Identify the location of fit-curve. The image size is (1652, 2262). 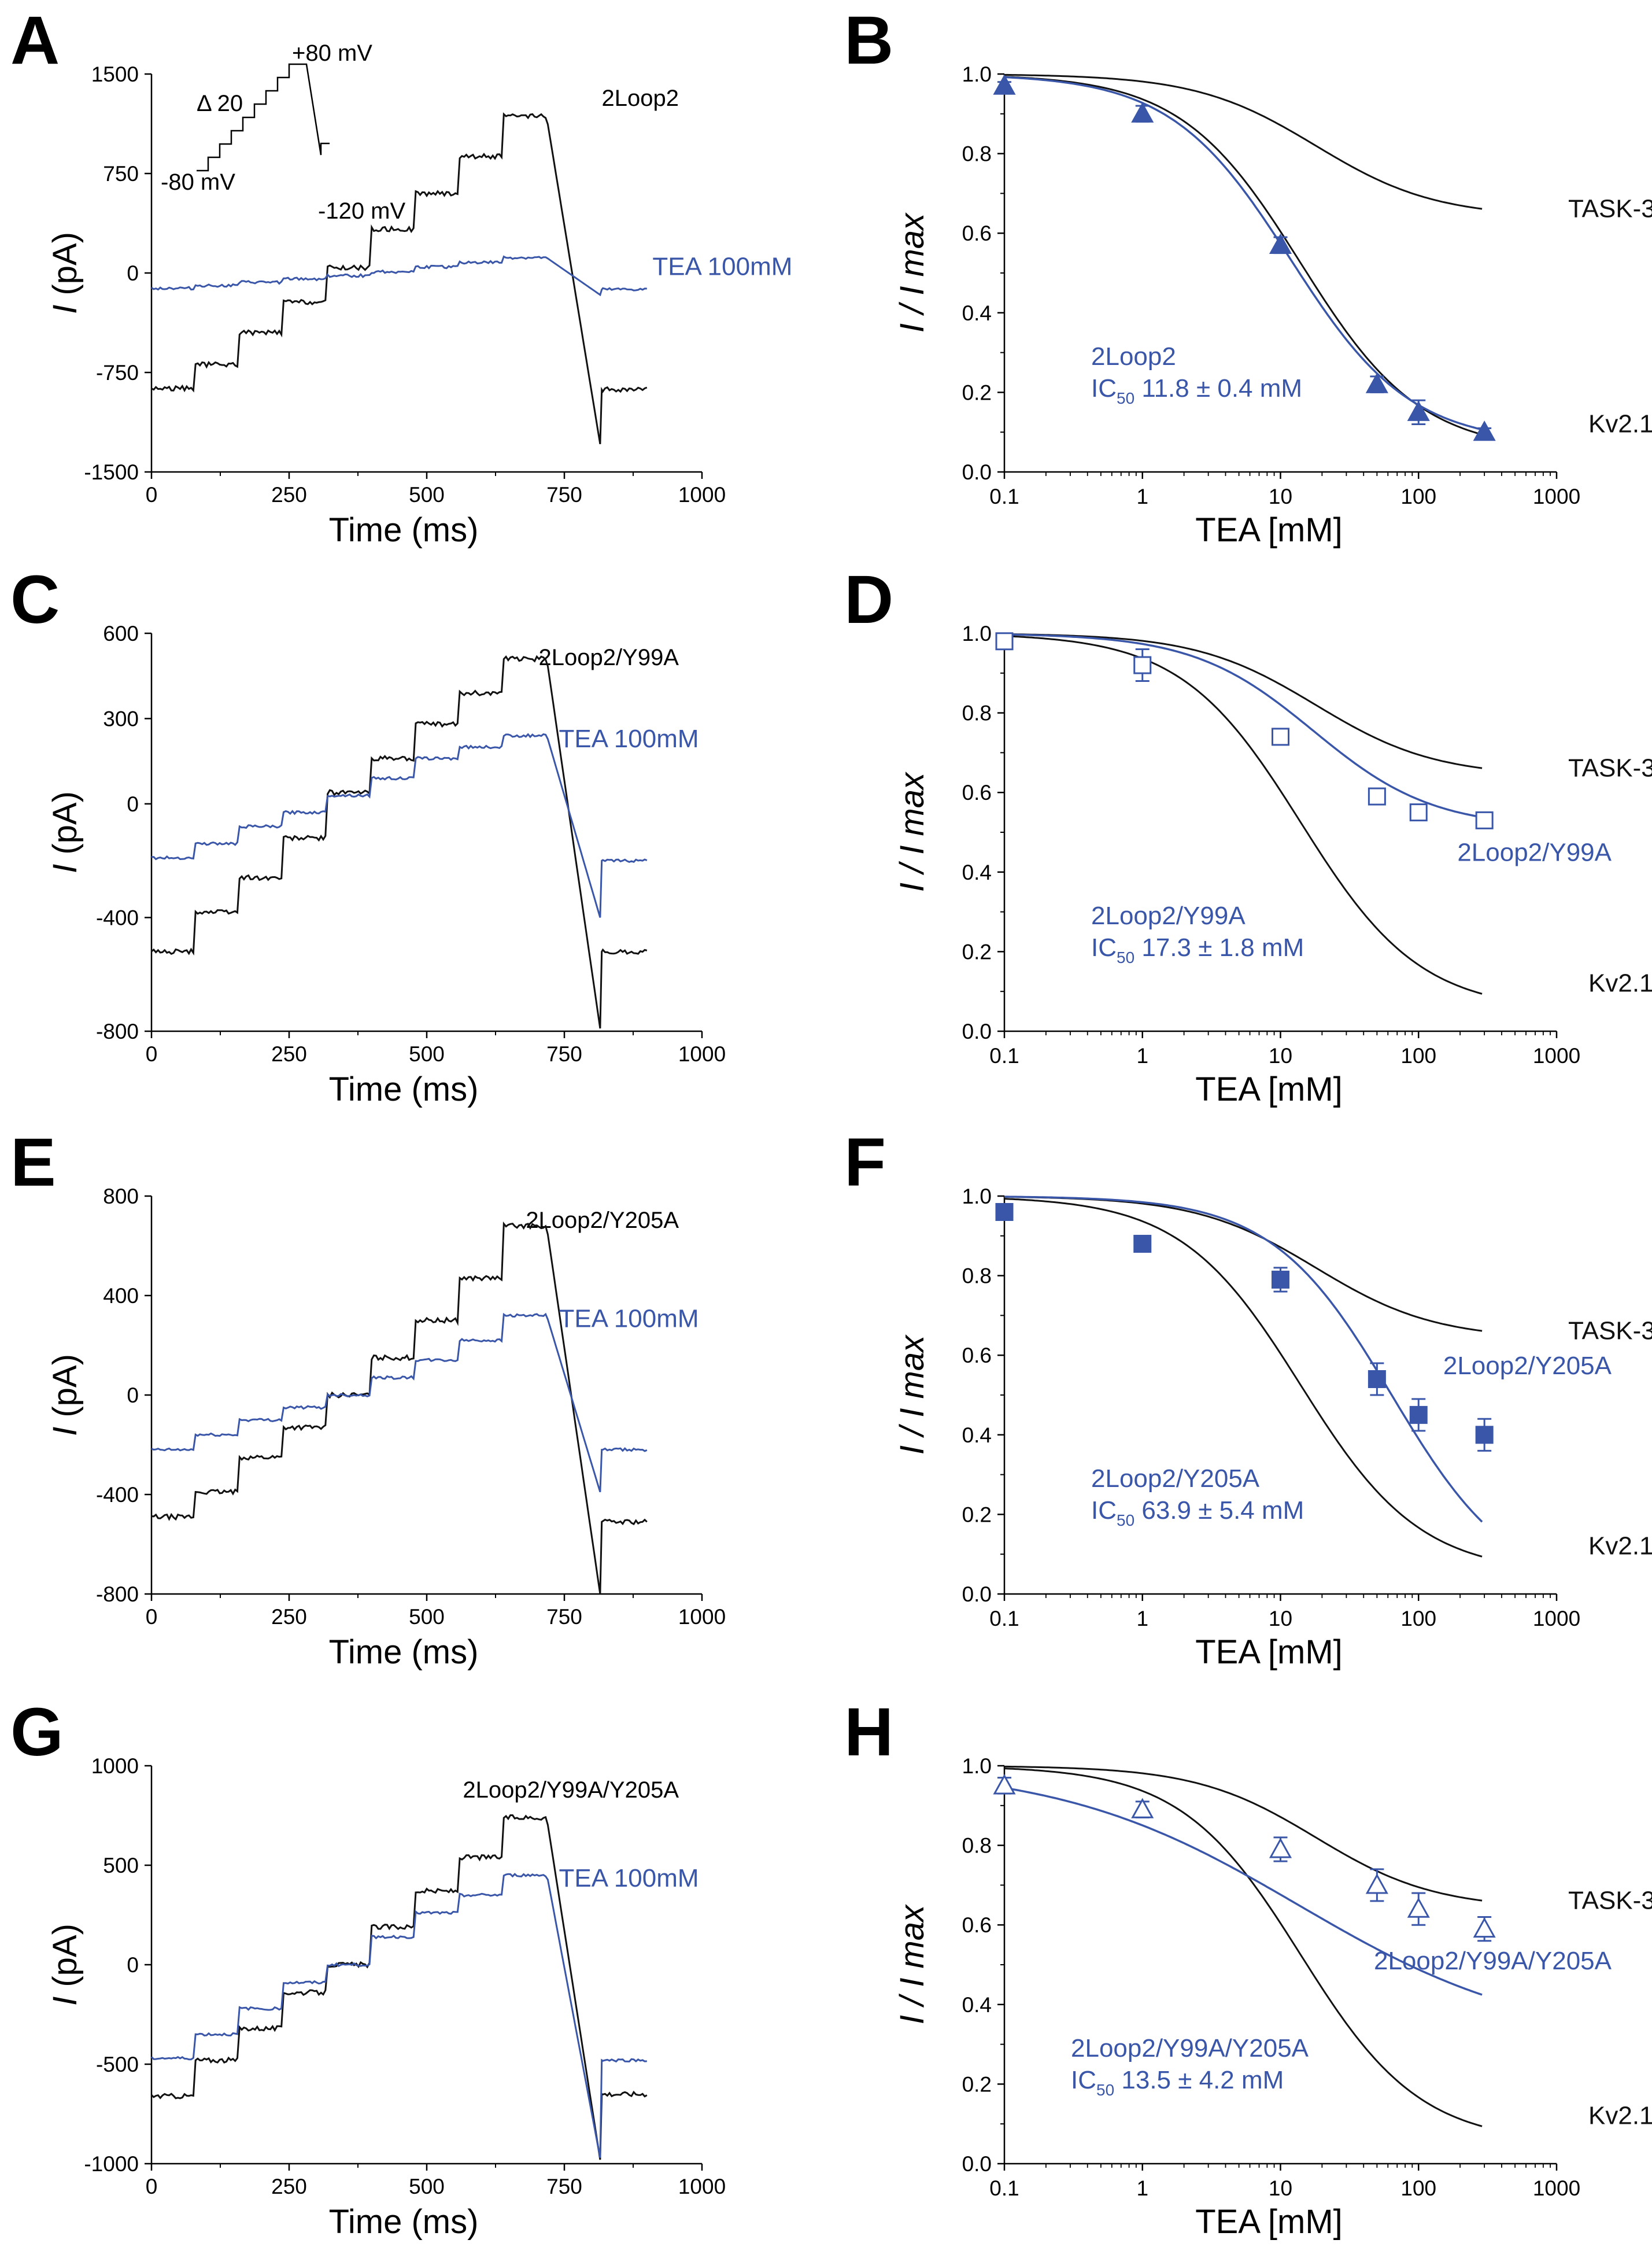
(1243, 725).